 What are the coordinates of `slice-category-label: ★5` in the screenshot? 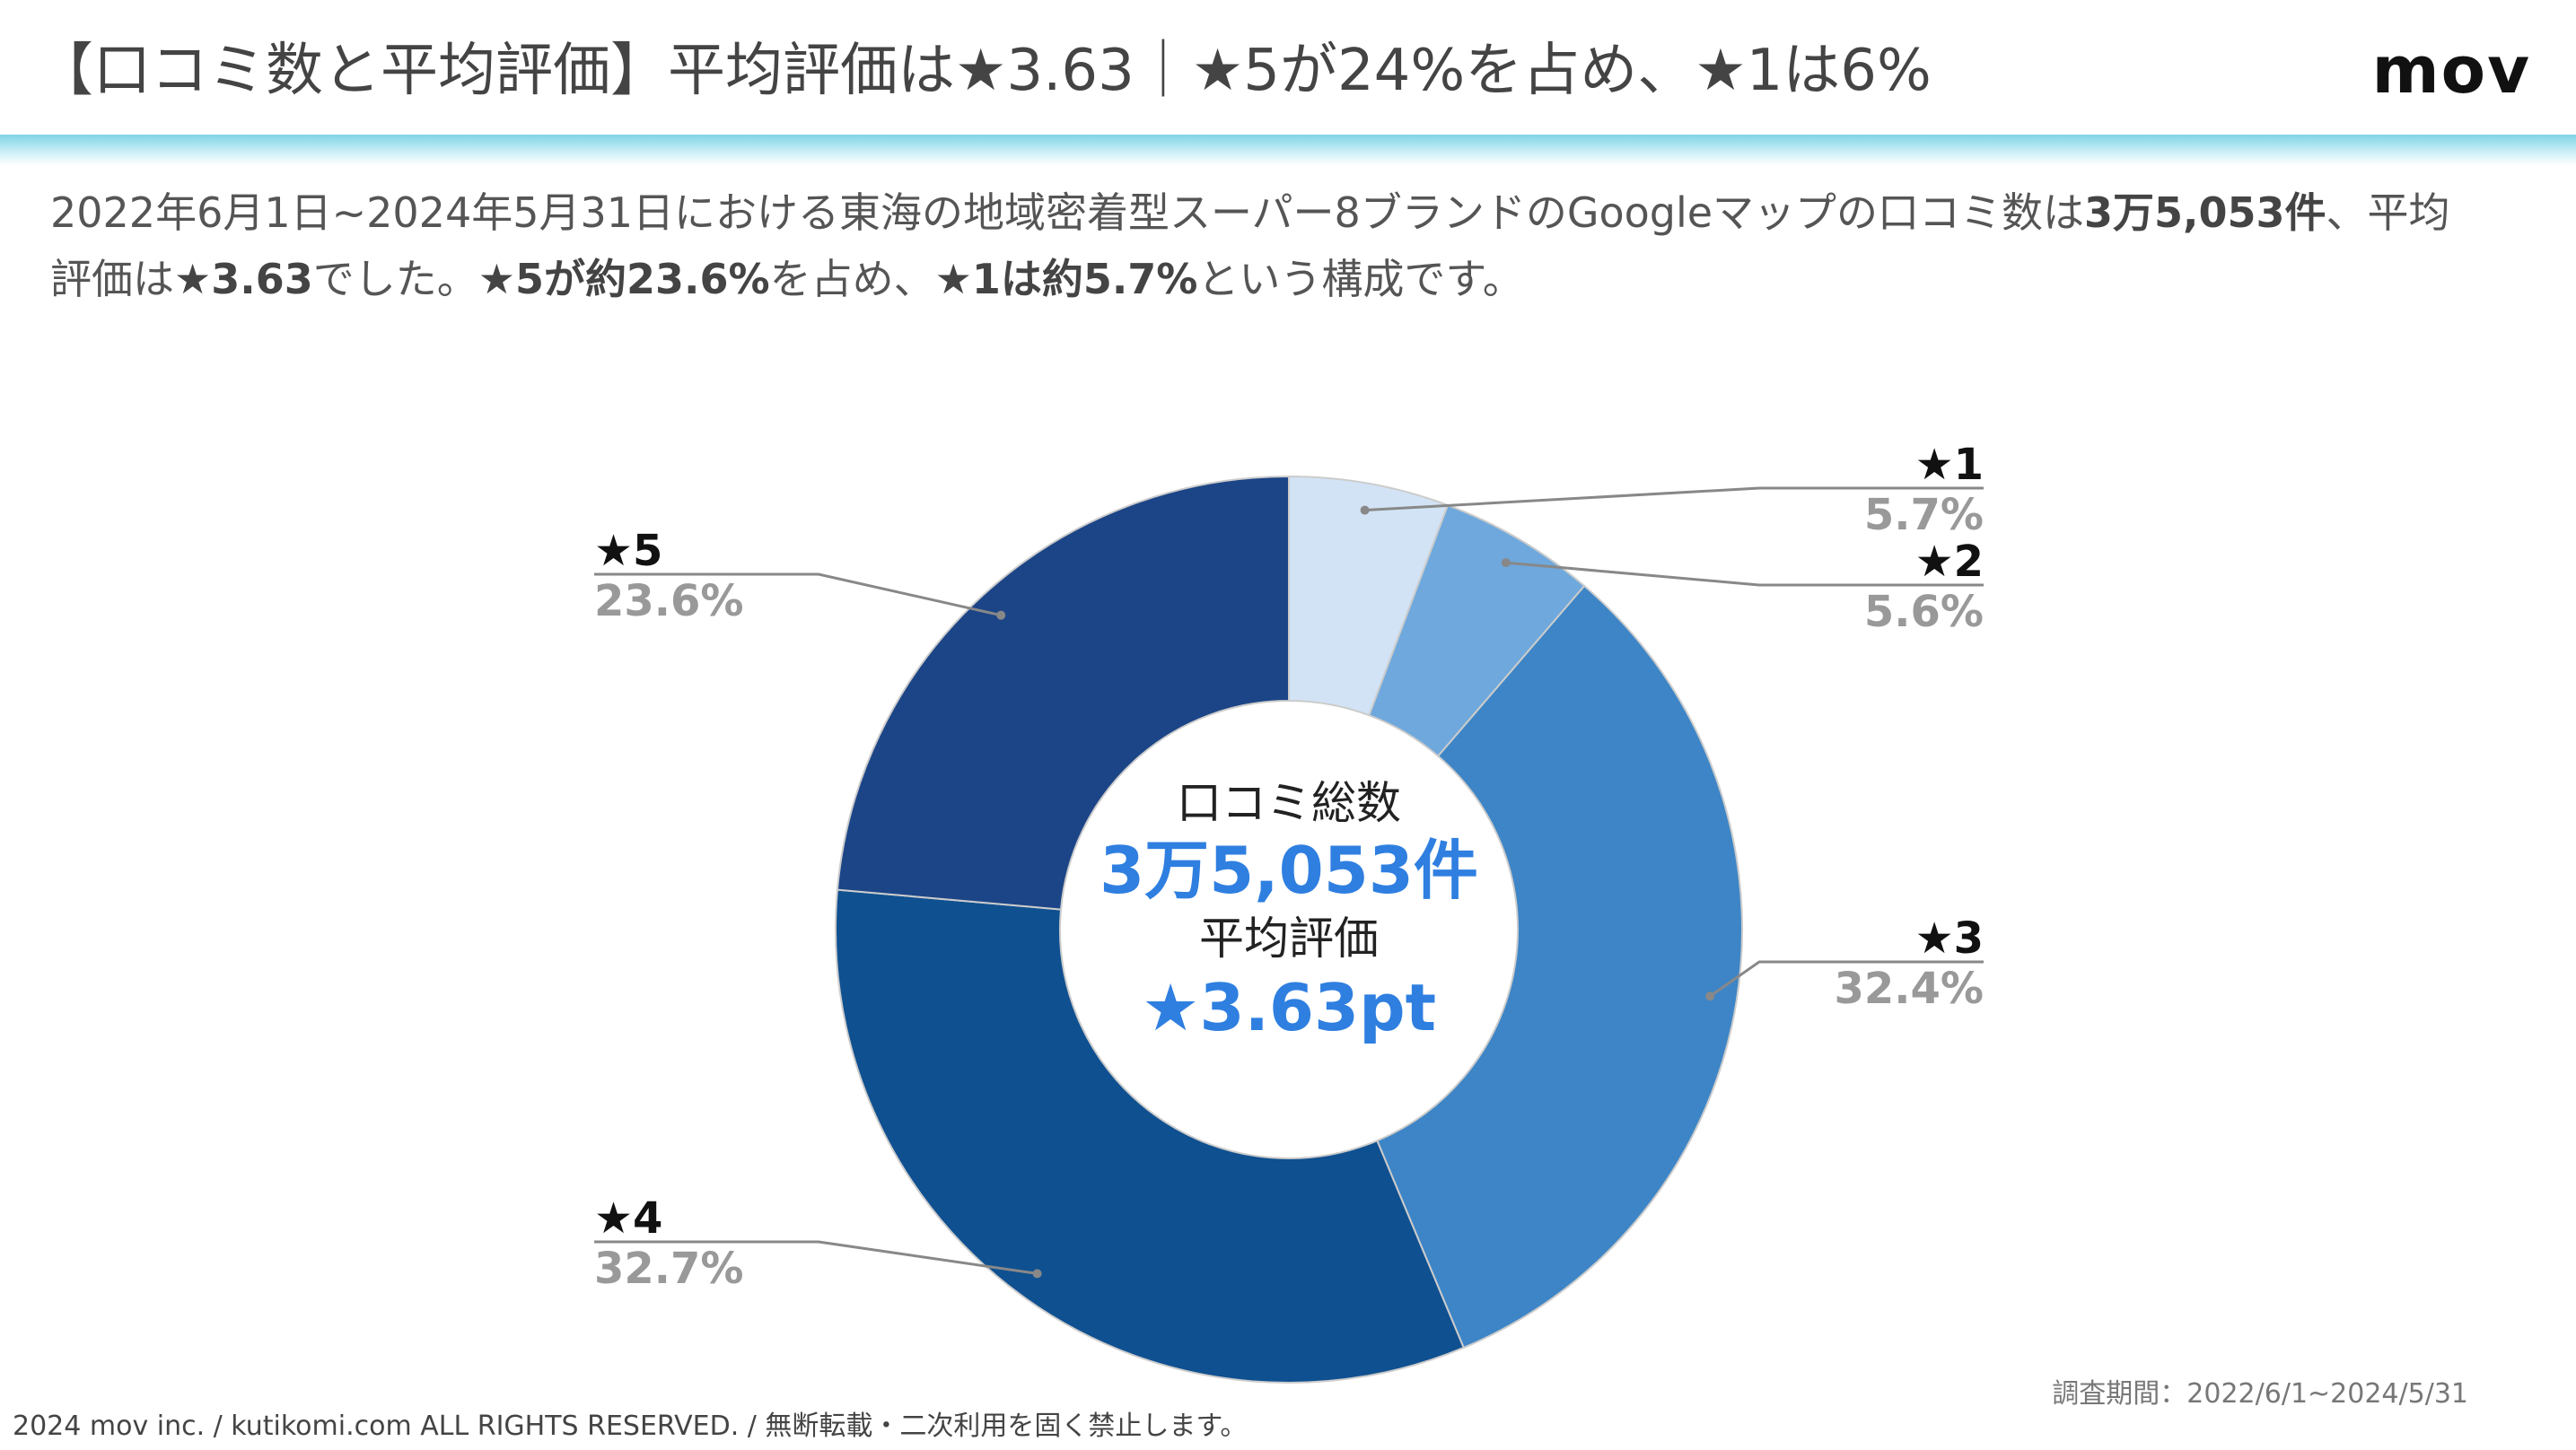 It's located at (628, 551).